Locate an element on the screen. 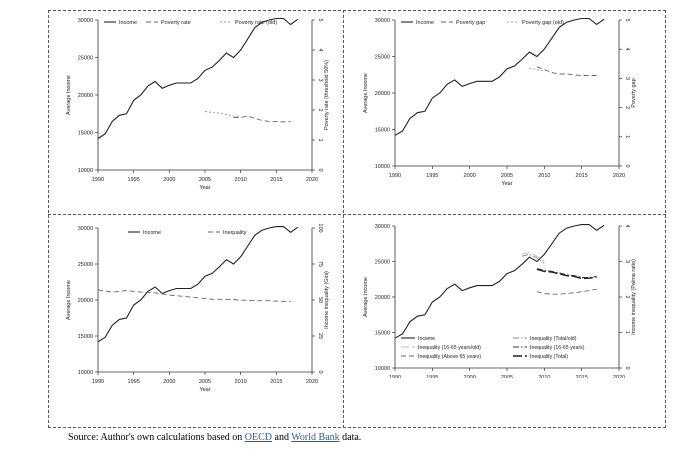 This screenshot has height=460, width=675. world-bank-link: World Bank is located at coordinates (315, 437).